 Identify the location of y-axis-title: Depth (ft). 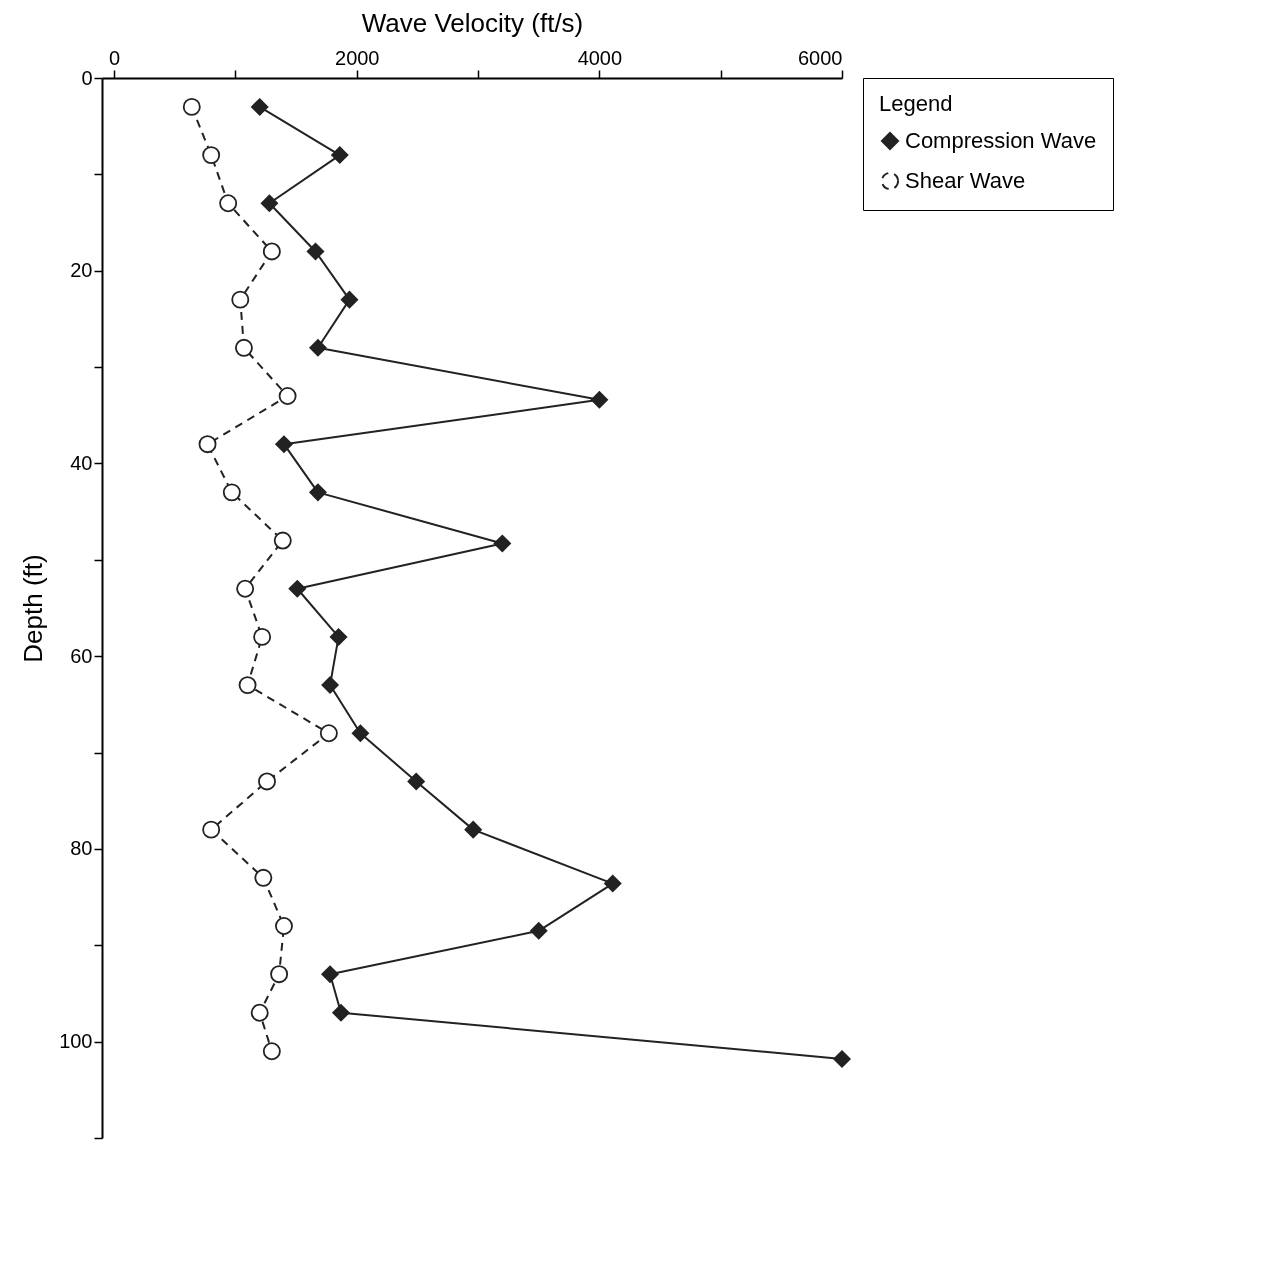
(33, 608).